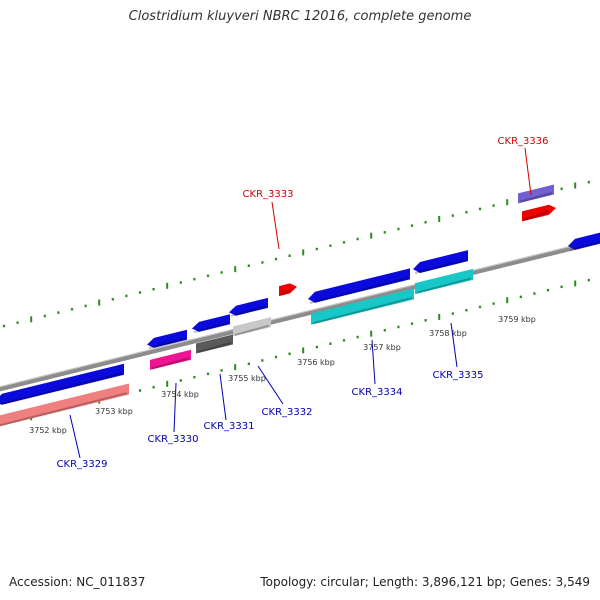 This screenshot has width=600, height=600. I want to click on scale-label: 3755 kbp, so click(247, 378).